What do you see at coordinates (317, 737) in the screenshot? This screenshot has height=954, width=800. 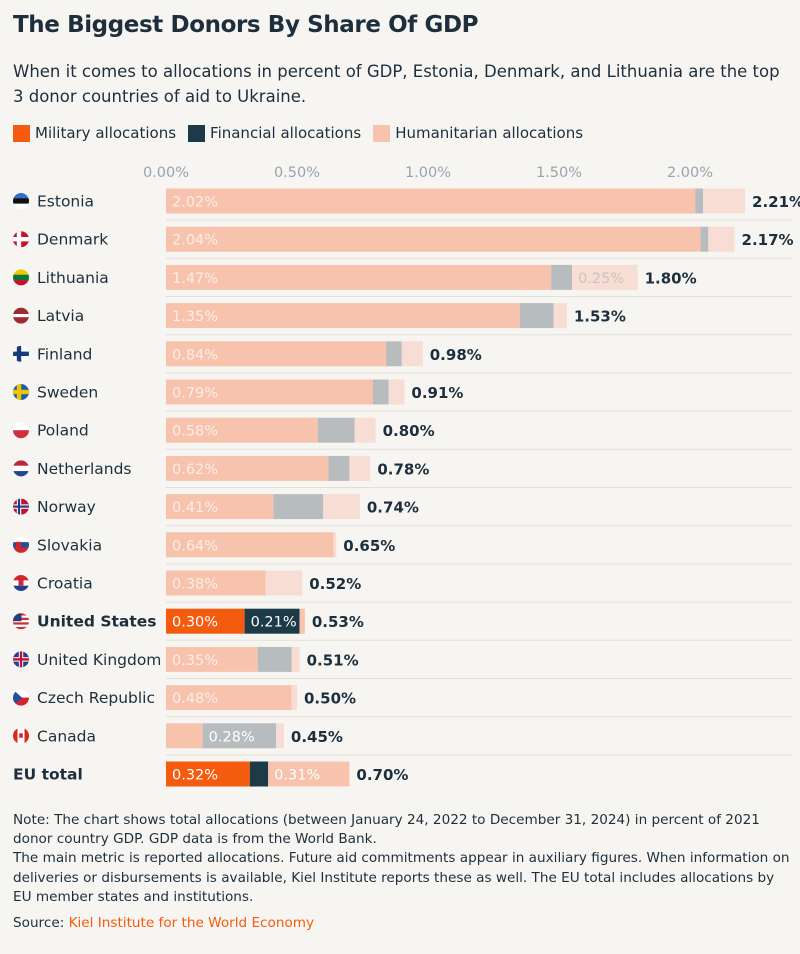 I see `bar-total-label: 0.45%` at bounding box center [317, 737].